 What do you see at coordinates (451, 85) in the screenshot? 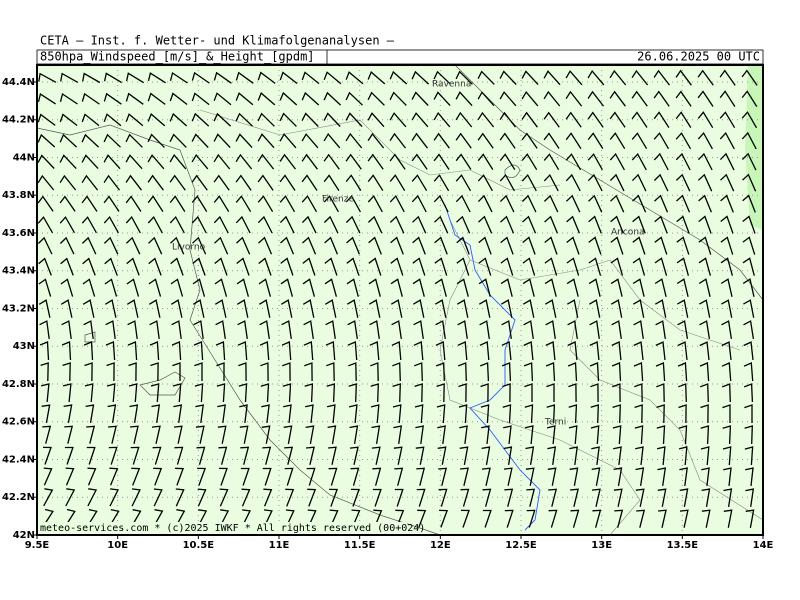
I see `city-label: Ravenna` at bounding box center [451, 85].